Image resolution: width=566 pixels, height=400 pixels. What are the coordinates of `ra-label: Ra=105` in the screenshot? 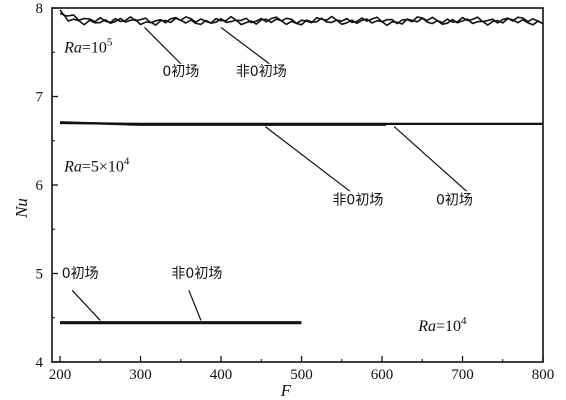 It's located at (88, 46).